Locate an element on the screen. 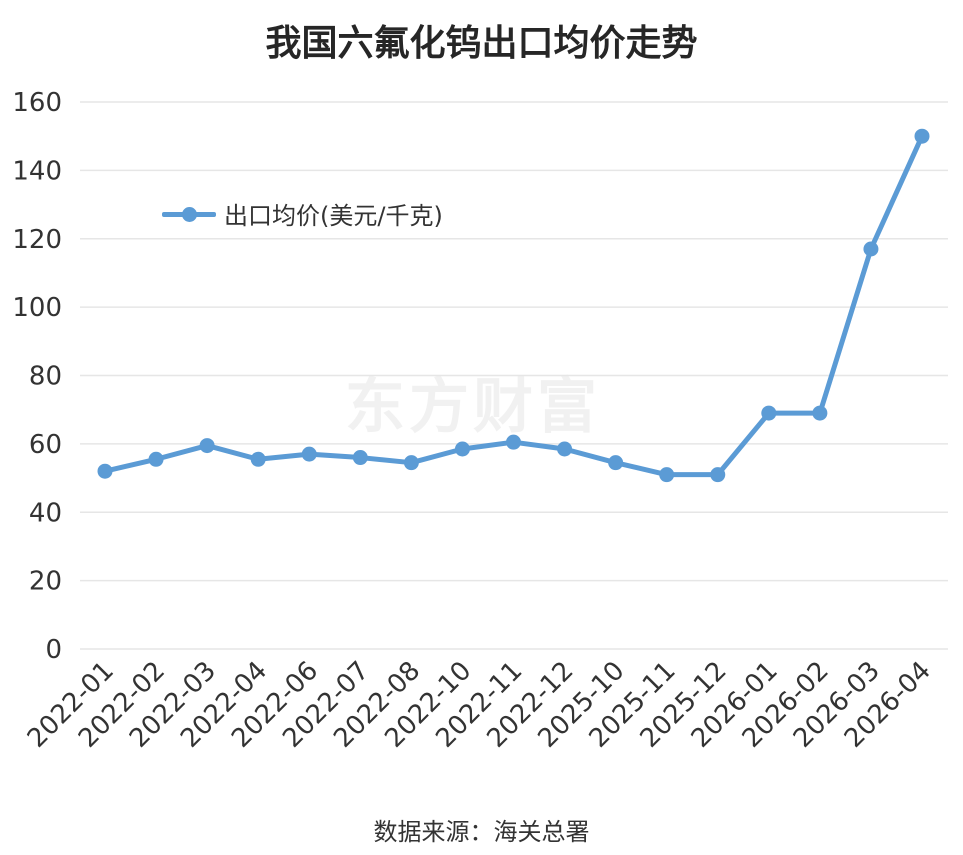 Image resolution: width=963 pixels, height=855 pixels. y-tick-label: 80 is located at coordinates (45, 377).